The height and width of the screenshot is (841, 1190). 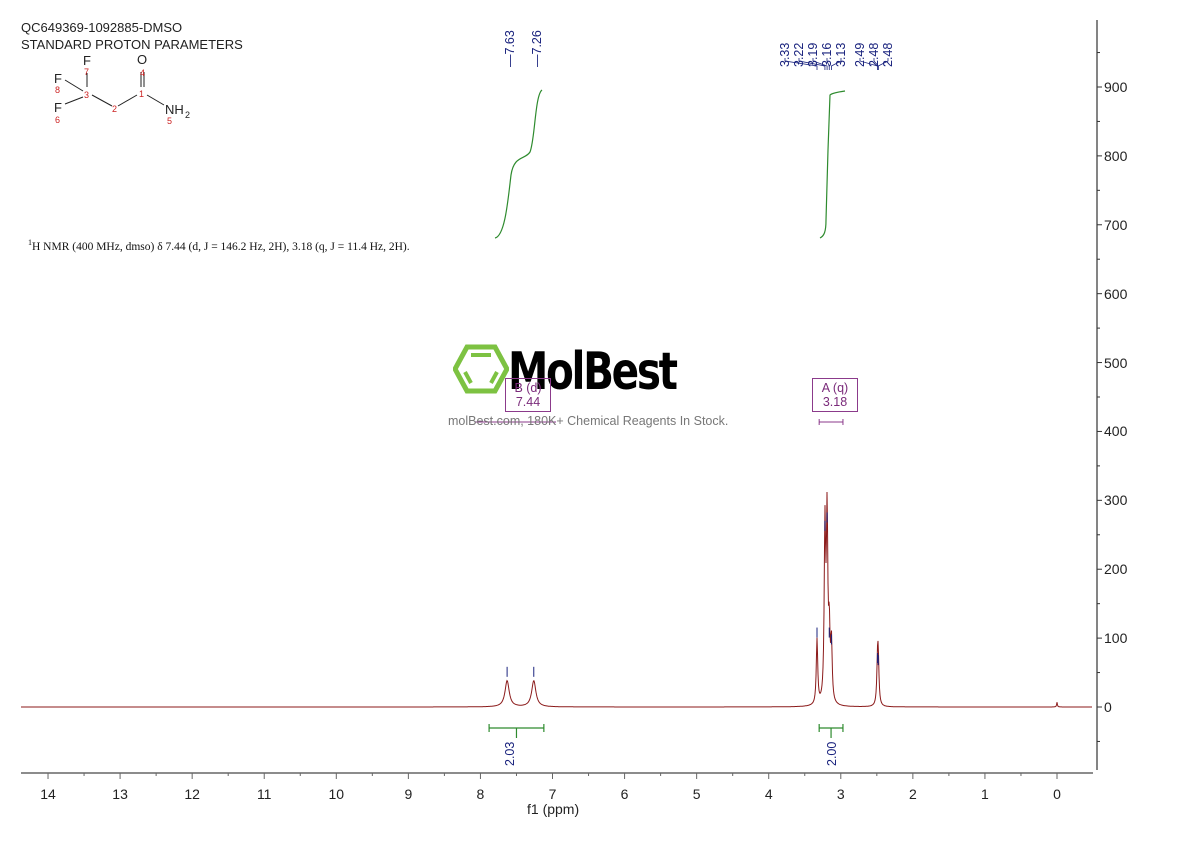 What do you see at coordinates (827, 54) in the screenshot?
I see `peak-label: 3.16` at bounding box center [827, 54].